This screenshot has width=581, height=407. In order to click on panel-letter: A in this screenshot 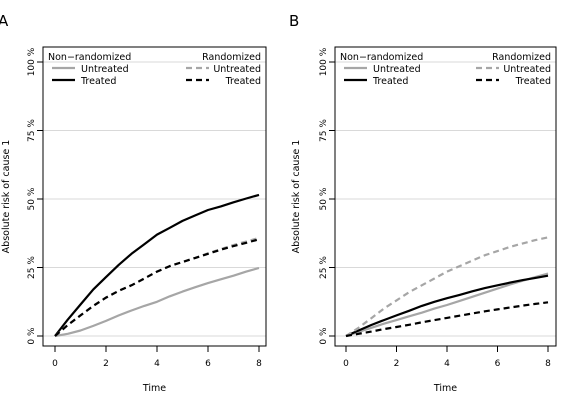, I will do `click(4, 21)`.